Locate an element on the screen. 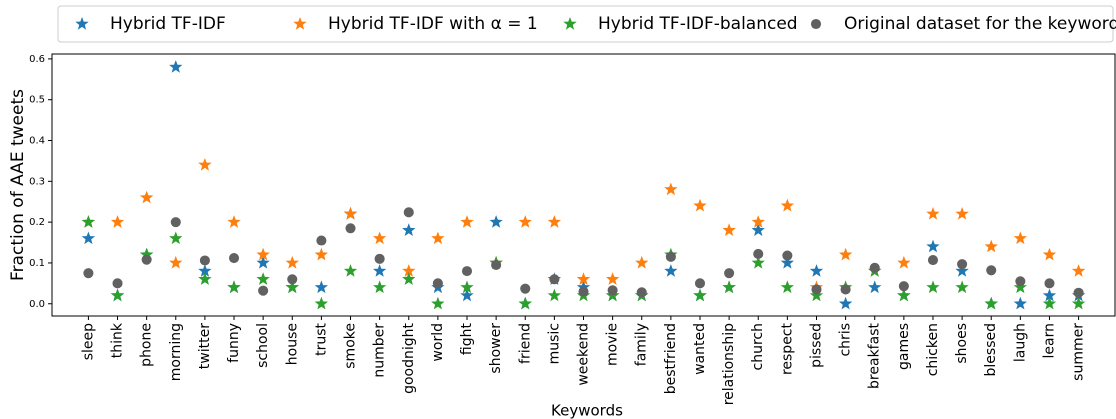 The height and width of the screenshot is (419, 1116). x-tick-label: weekend is located at coordinates (584, 354).